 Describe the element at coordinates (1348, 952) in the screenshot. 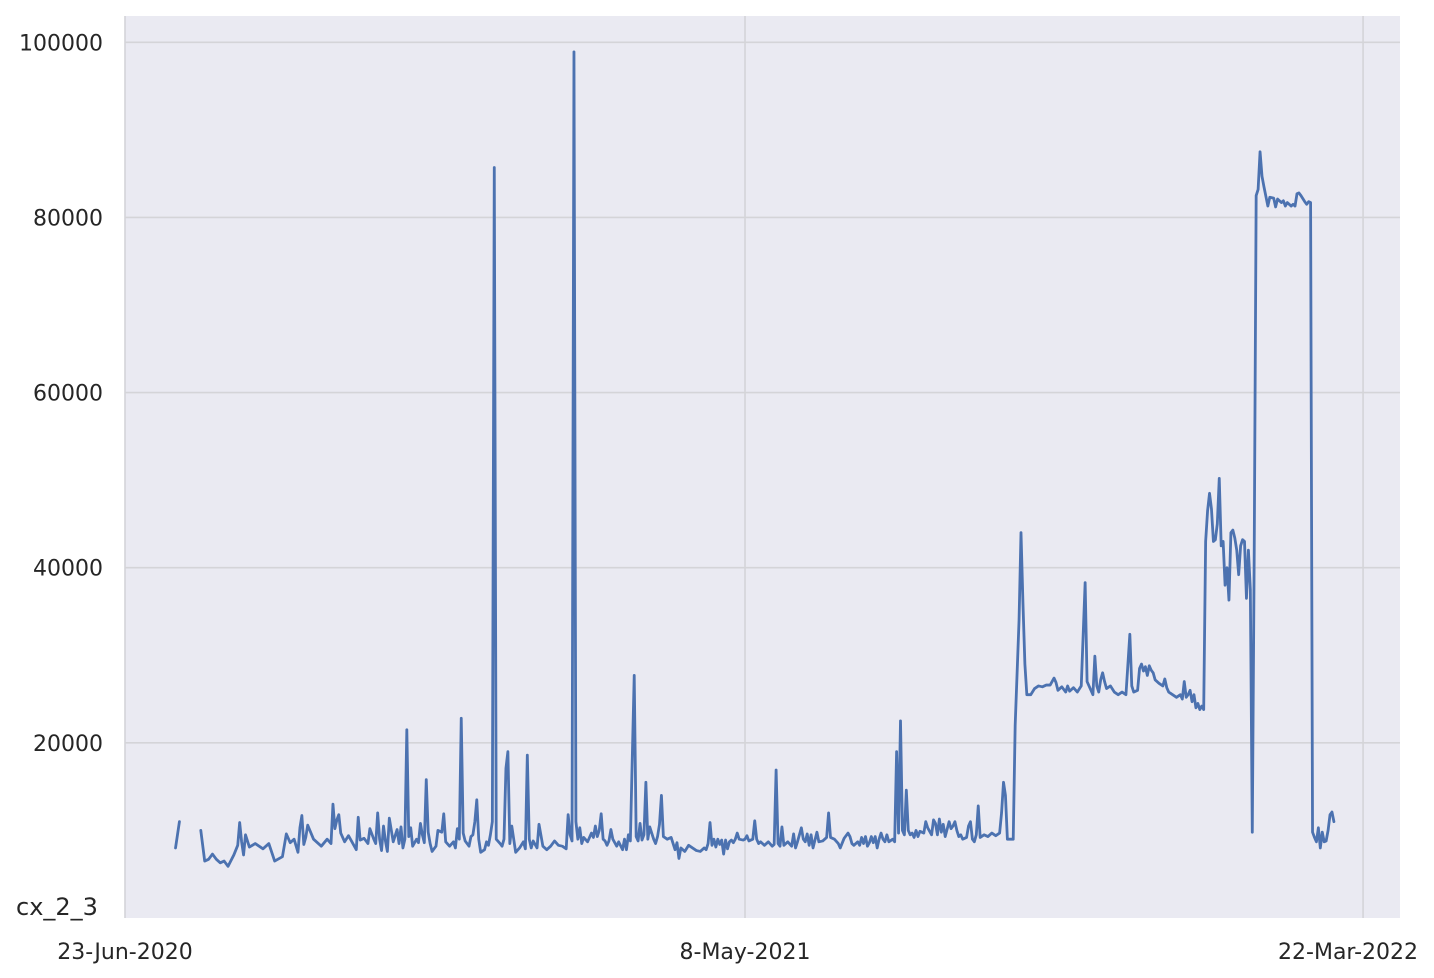

I see `x-tick-label: 22-Mar-2022` at that location.